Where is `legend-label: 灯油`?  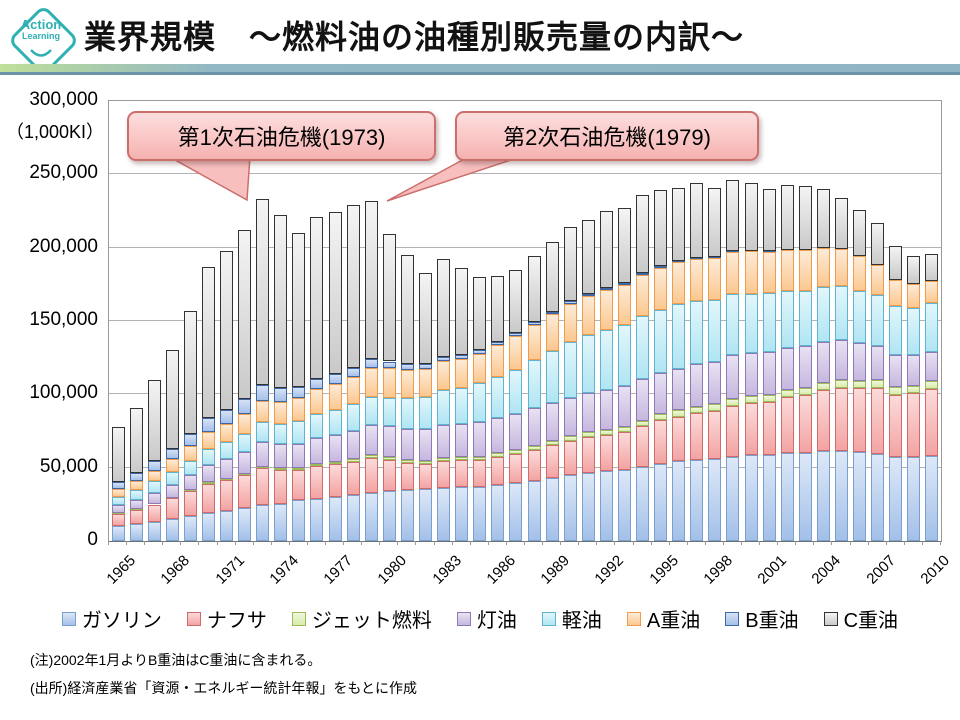 legend-label: 灯油 is located at coordinates (496, 621).